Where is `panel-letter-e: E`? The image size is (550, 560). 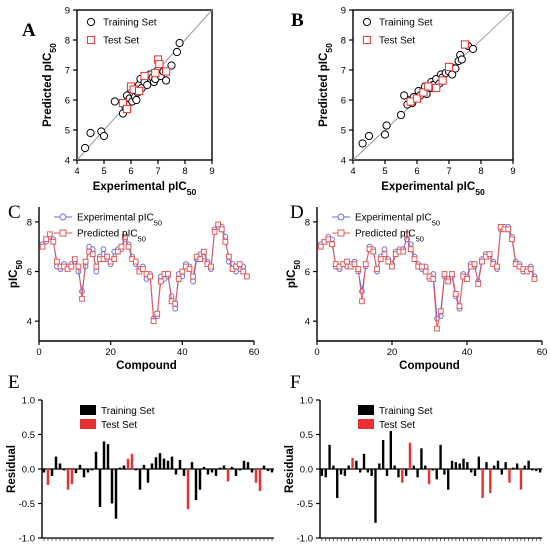 panel-letter-e: E is located at coordinates (14, 382).